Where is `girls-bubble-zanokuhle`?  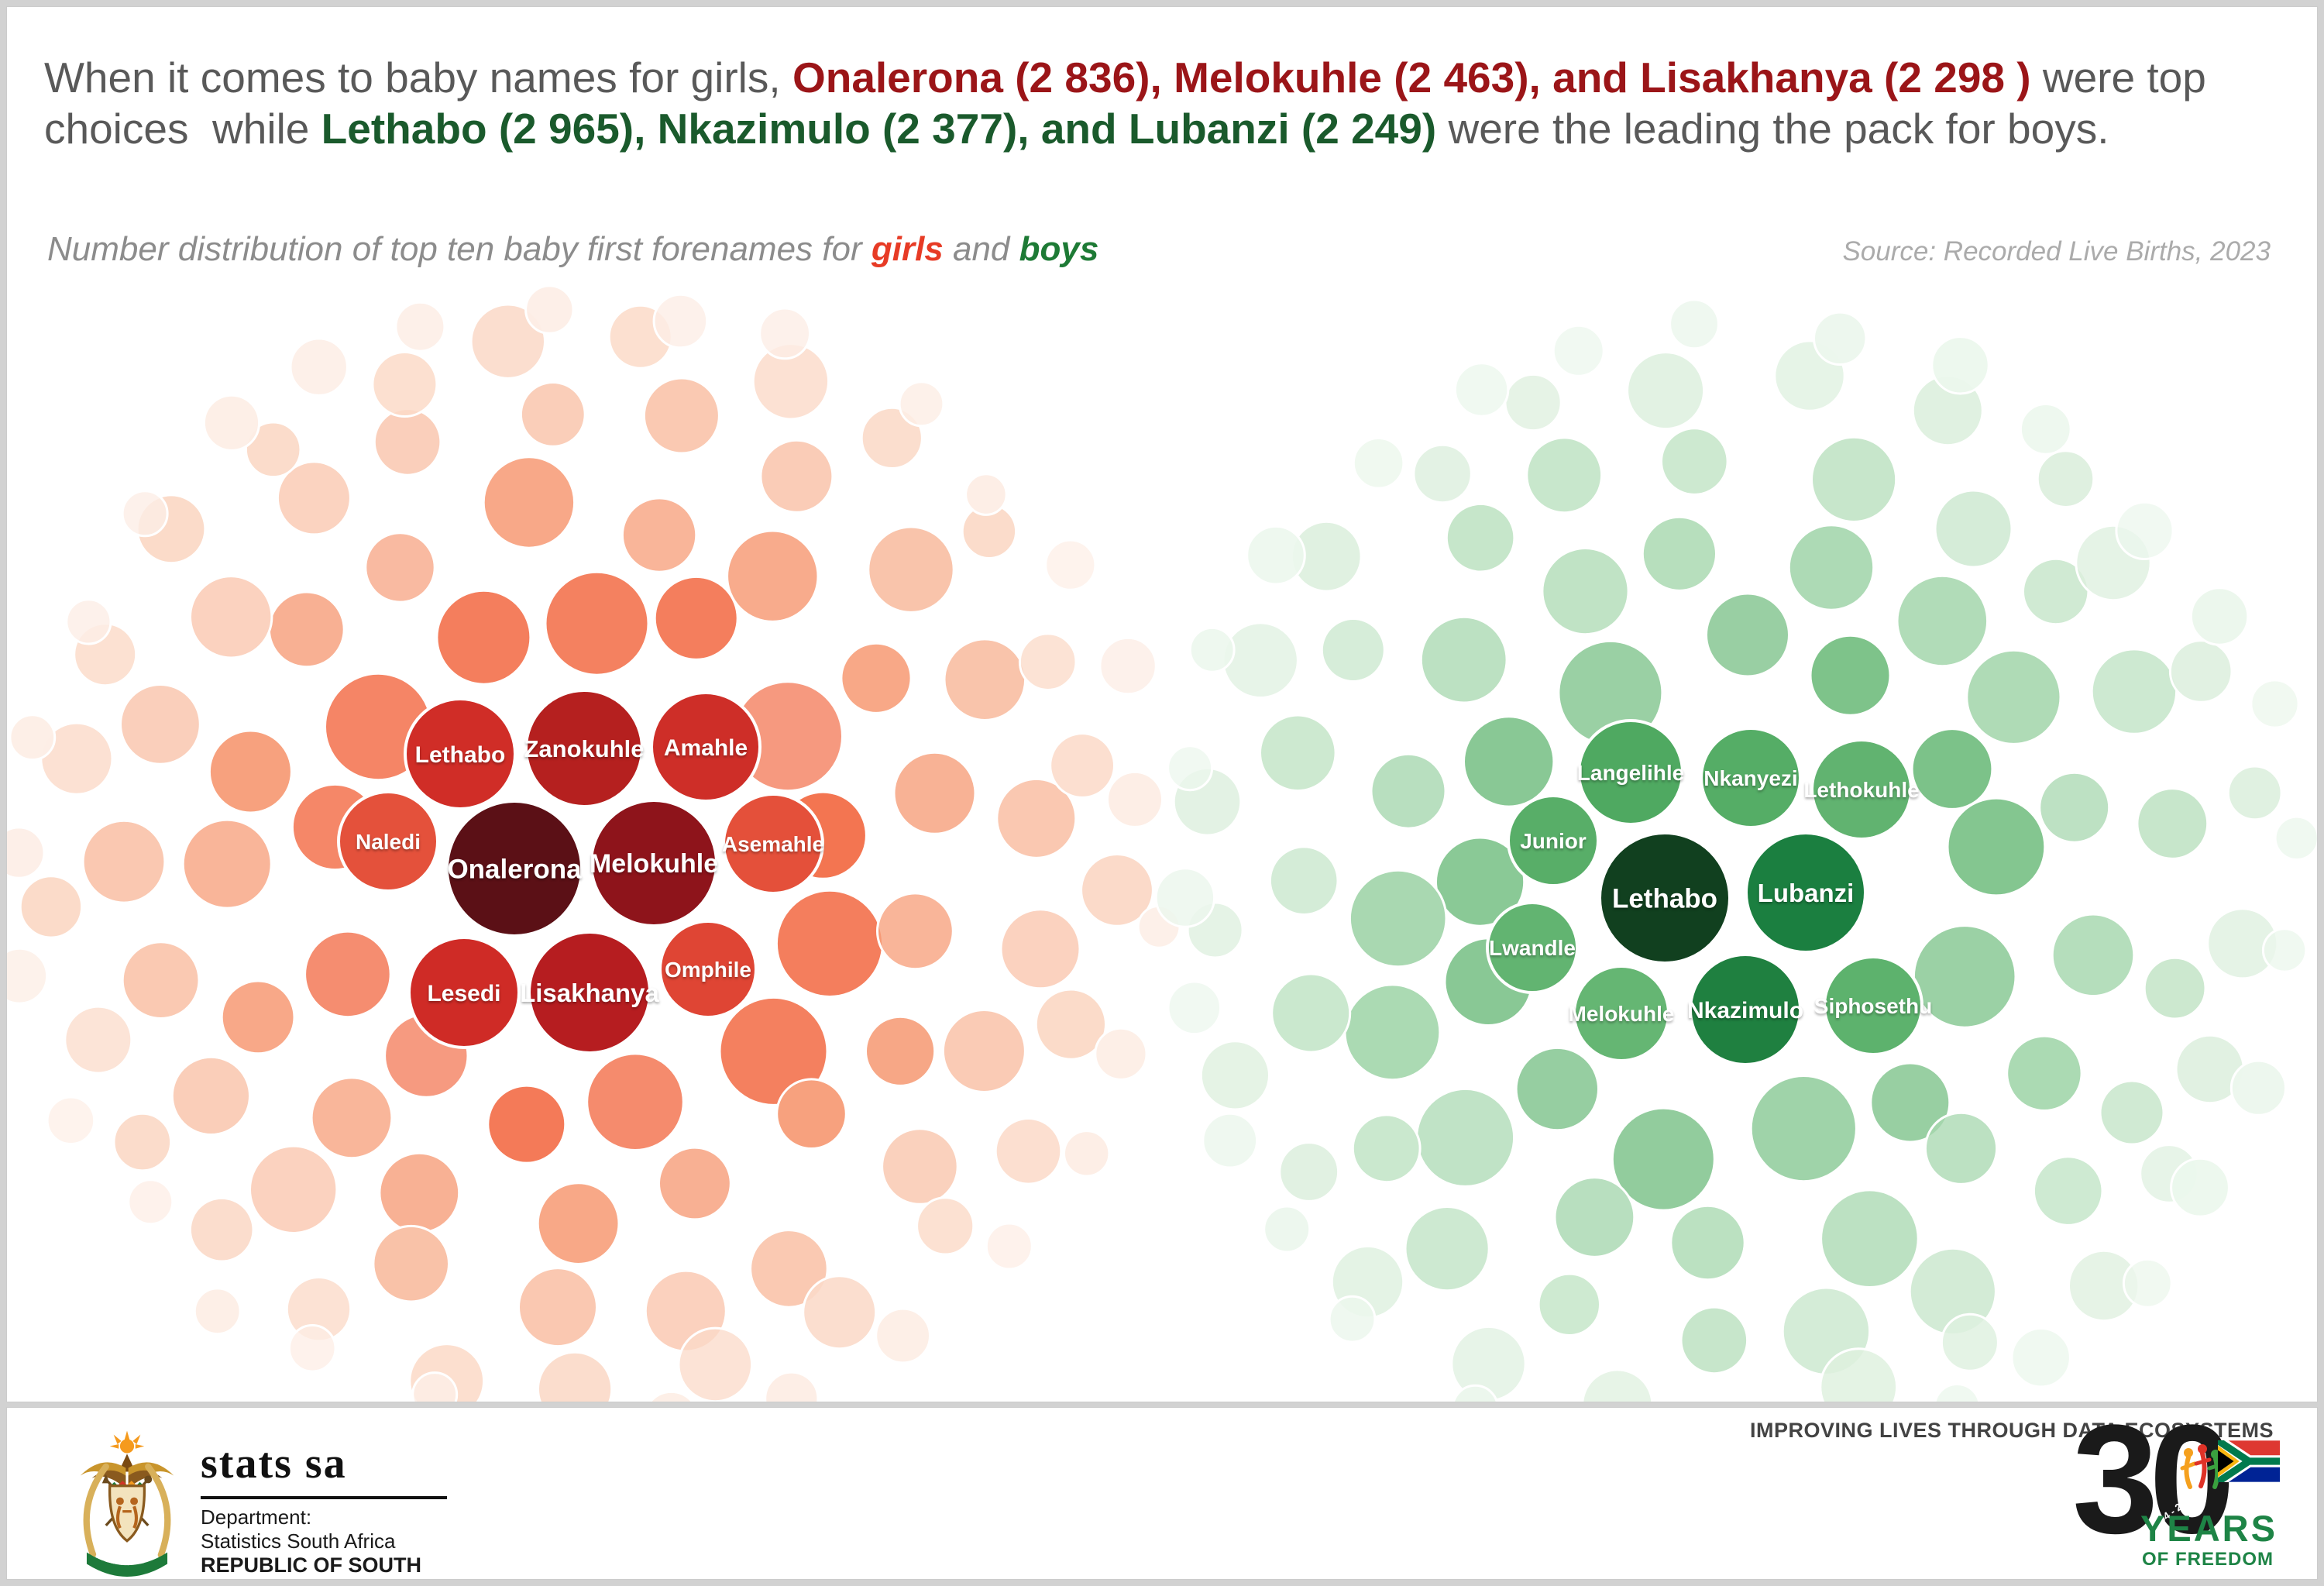 girls-bubble-zanokuhle is located at coordinates (584, 749).